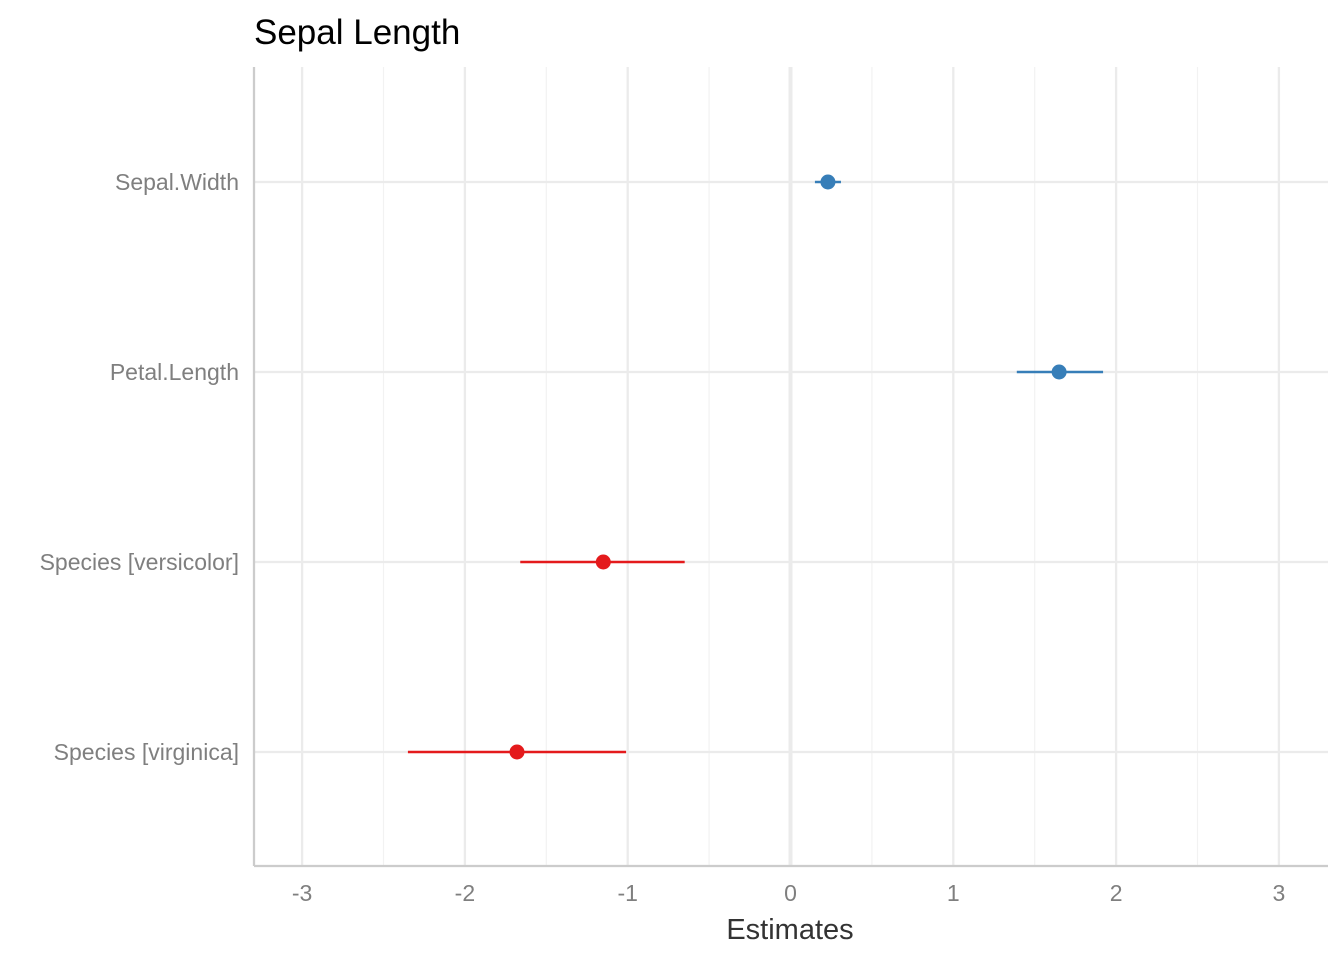  I want to click on x-tick-label: 0, so click(790, 893).